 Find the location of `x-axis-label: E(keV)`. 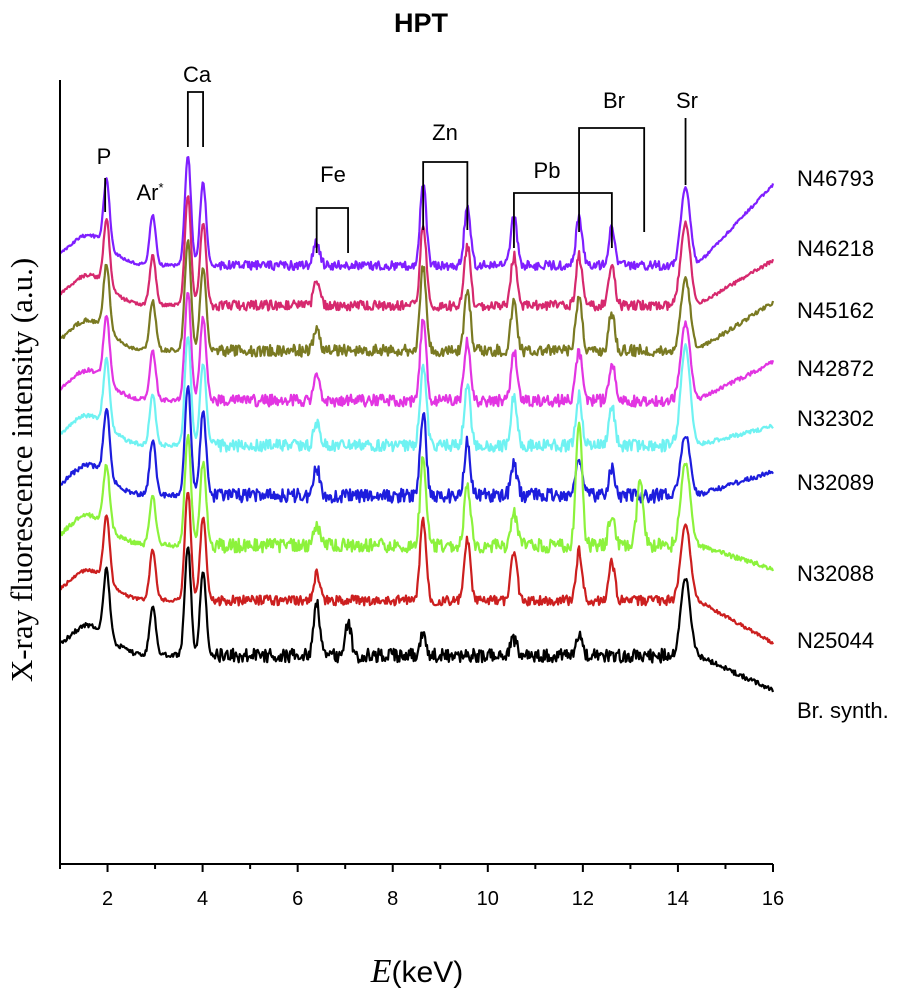

x-axis-label: E(keV) is located at coordinates (416, 971).